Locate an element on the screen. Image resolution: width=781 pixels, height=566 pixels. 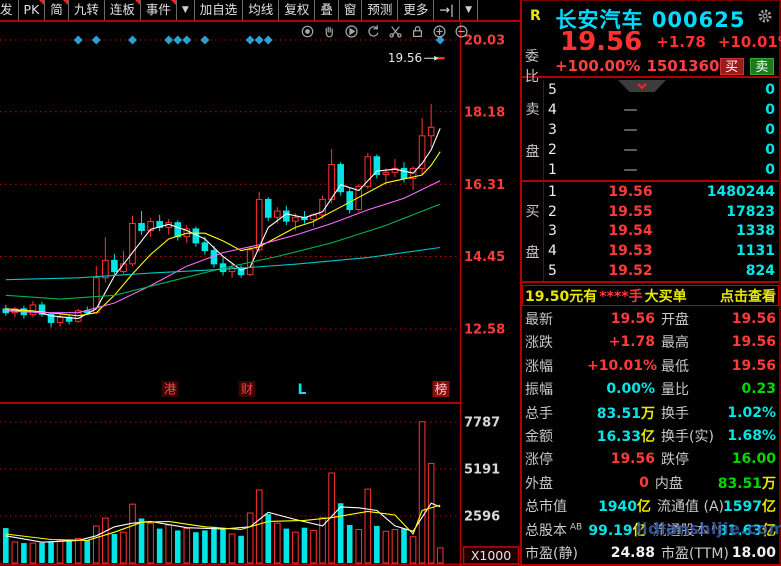
big-order-text: 19.50元有 is located at coordinates (561, 296).